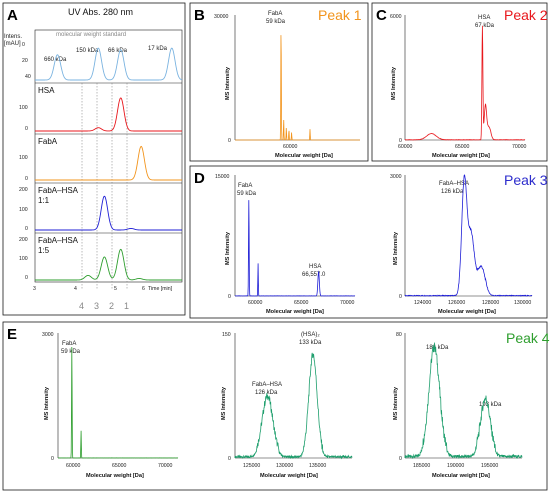  I want to click on d-right-xlabel: Molecular weight [Da], so click(467, 312).